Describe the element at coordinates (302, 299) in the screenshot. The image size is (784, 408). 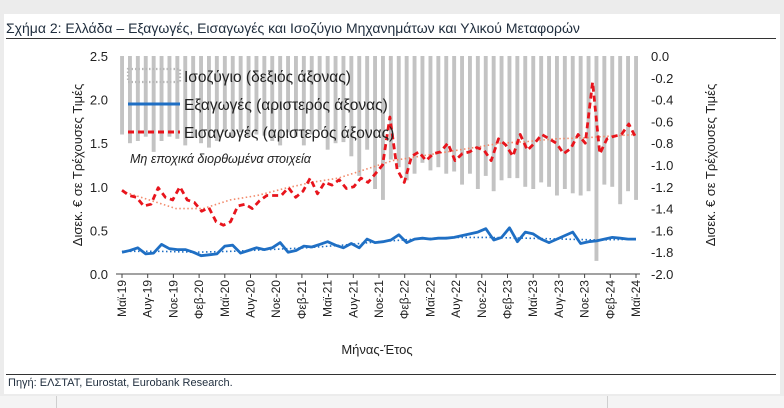
I see `x-tick-label: Φεβ-21` at that location.